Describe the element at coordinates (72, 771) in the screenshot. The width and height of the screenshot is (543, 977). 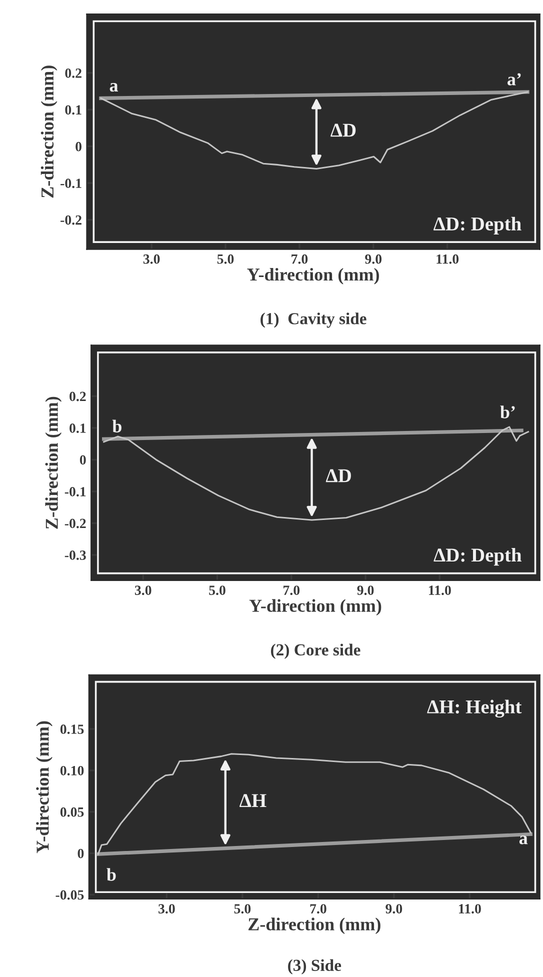
I see `y-tick-label: 0.10` at that location.